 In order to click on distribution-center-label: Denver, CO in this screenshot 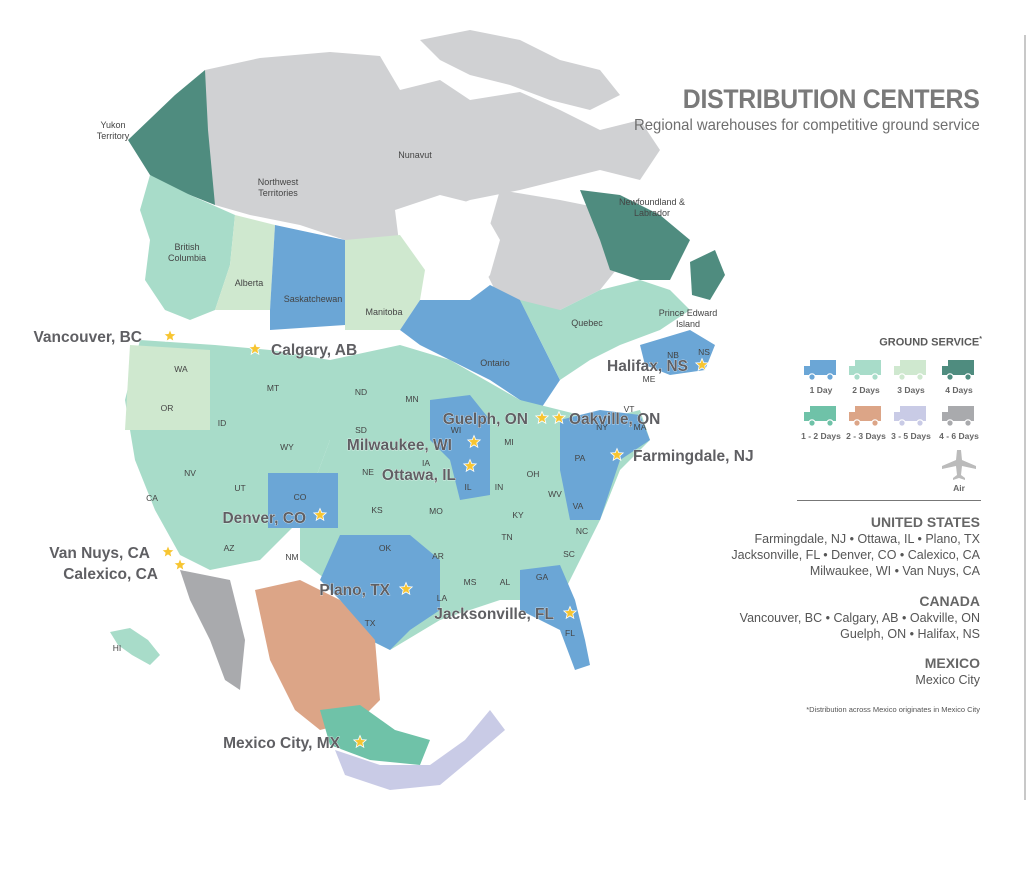, I will do `click(264, 518)`.